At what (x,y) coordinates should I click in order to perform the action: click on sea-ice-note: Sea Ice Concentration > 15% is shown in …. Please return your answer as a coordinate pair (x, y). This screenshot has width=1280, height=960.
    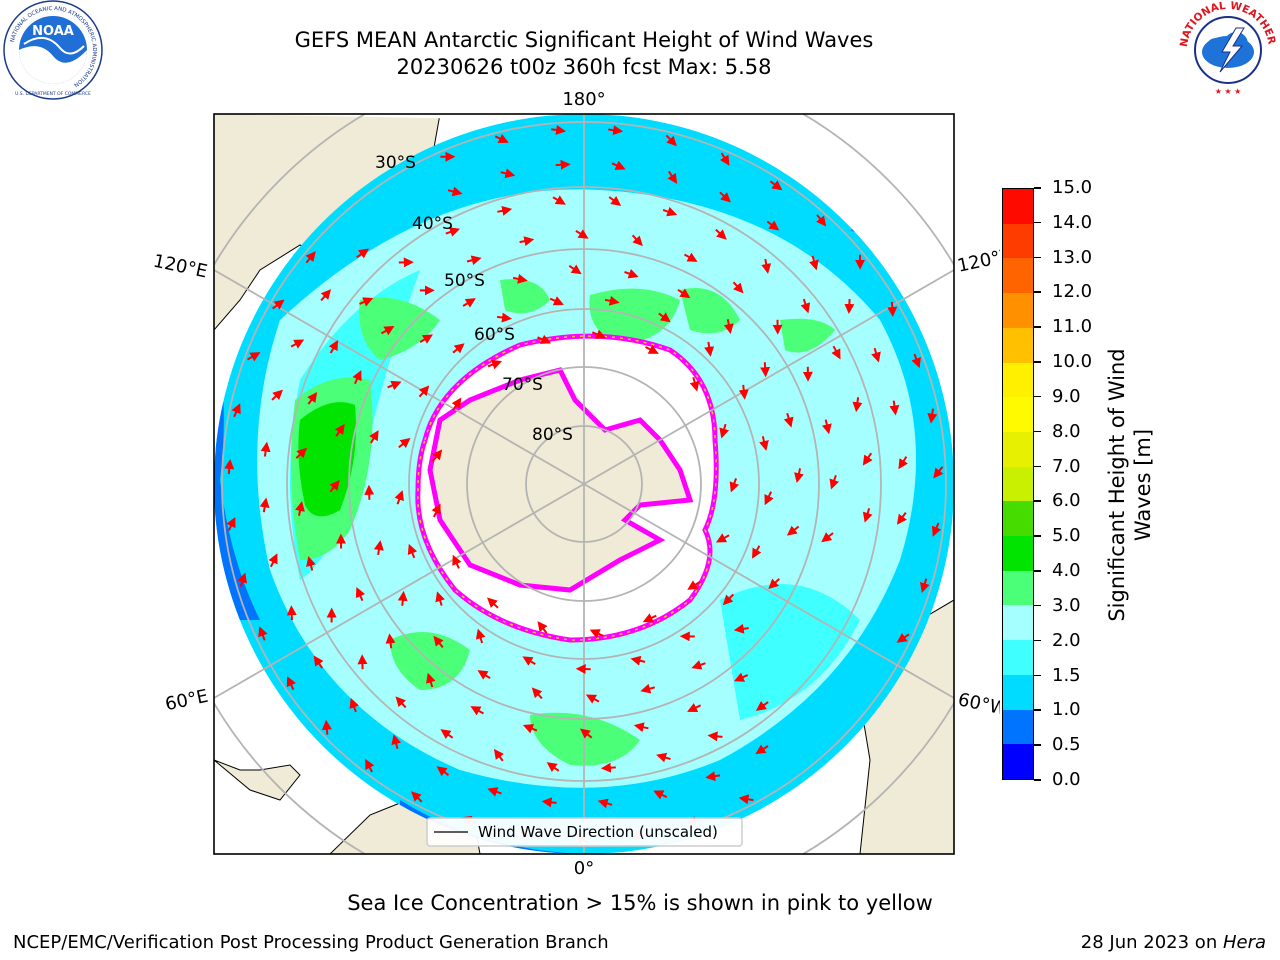
    Looking at the image, I should click on (640, 903).